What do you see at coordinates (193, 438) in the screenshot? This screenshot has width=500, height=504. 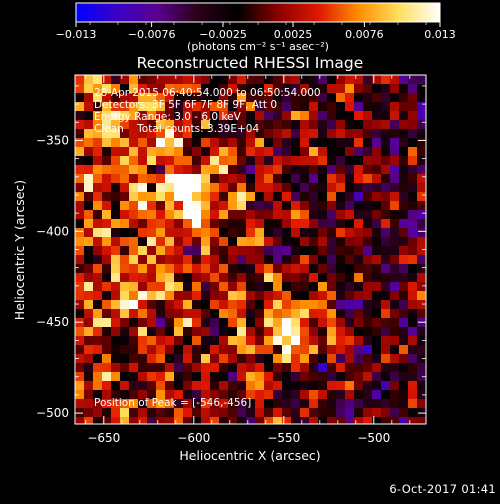 I see `x-tick-label: −600` at bounding box center [193, 438].